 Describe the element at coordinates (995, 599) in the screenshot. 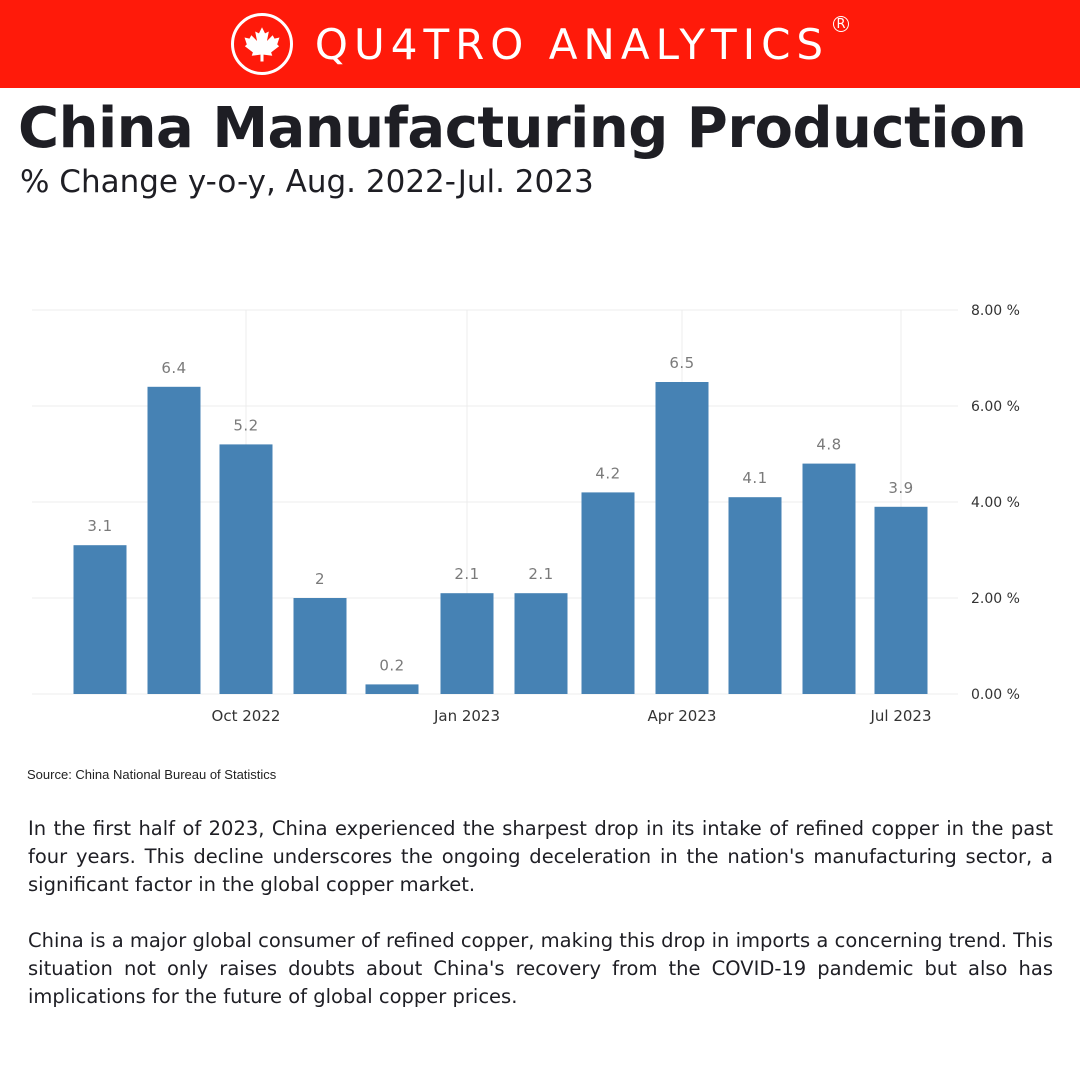

I see `y-tick-label: 2.00 %` at that location.